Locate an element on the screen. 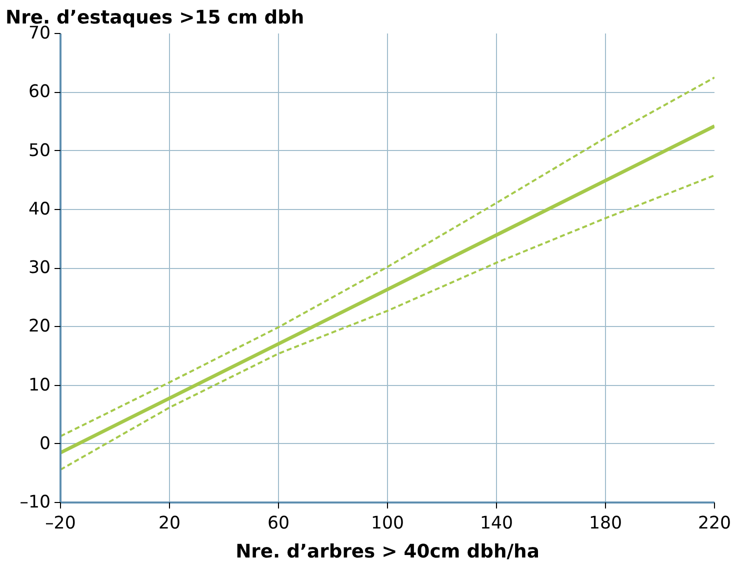  y-tick-label: 20 is located at coordinates (39, 326).